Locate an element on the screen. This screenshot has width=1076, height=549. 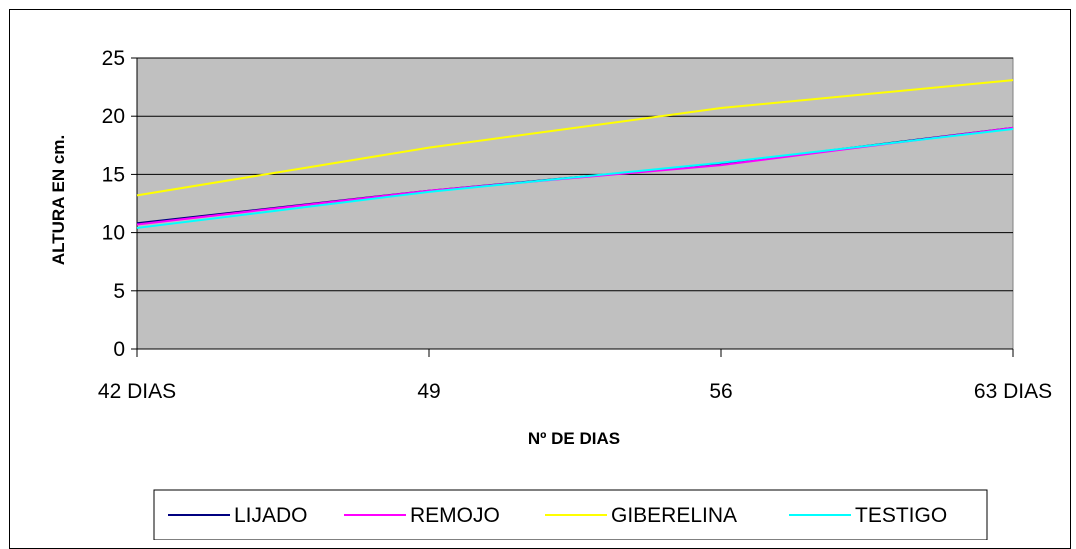
legend-label: TESTIGO is located at coordinates (901, 515).